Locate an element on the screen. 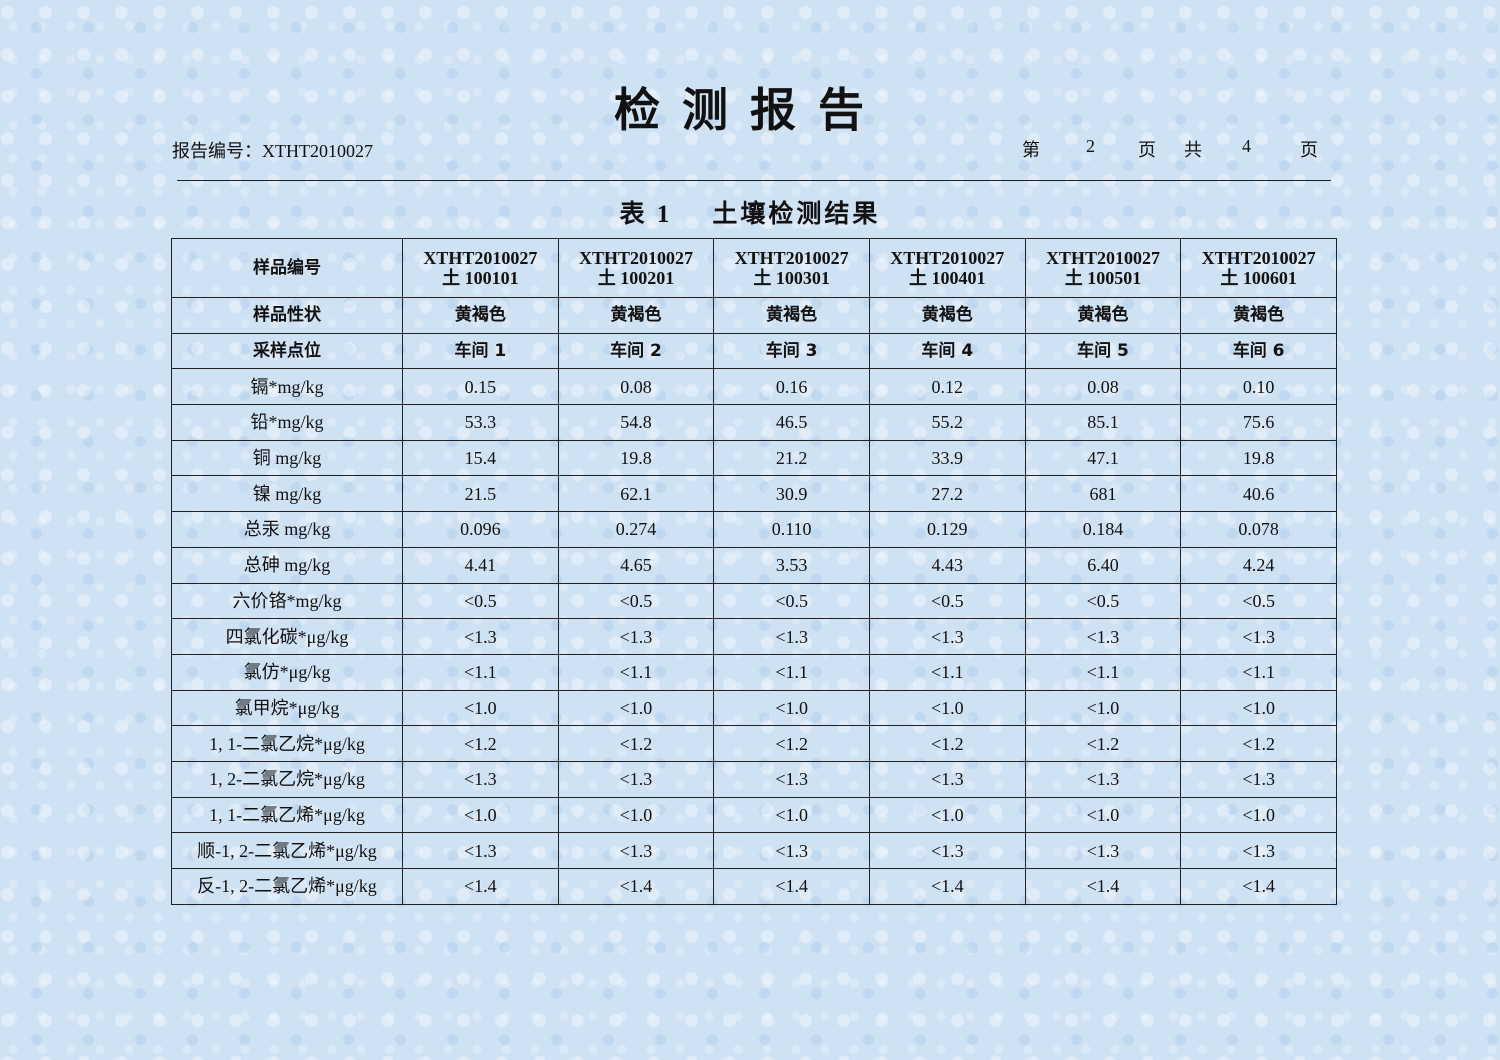 This screenshot has width=1500, height=1060. table-row: 总砷 mg/kg 4.41 4.65 3.53 4.43 6.40 4.24 is located at coordinates (754, 565).